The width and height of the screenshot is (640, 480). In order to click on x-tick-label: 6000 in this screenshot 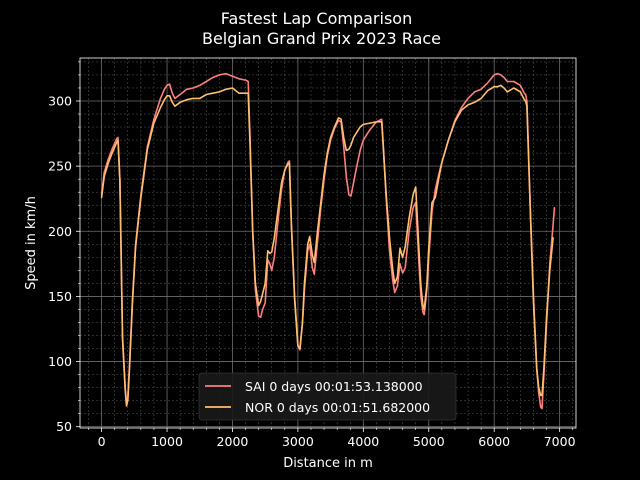, I will do `click(494, 441)`.